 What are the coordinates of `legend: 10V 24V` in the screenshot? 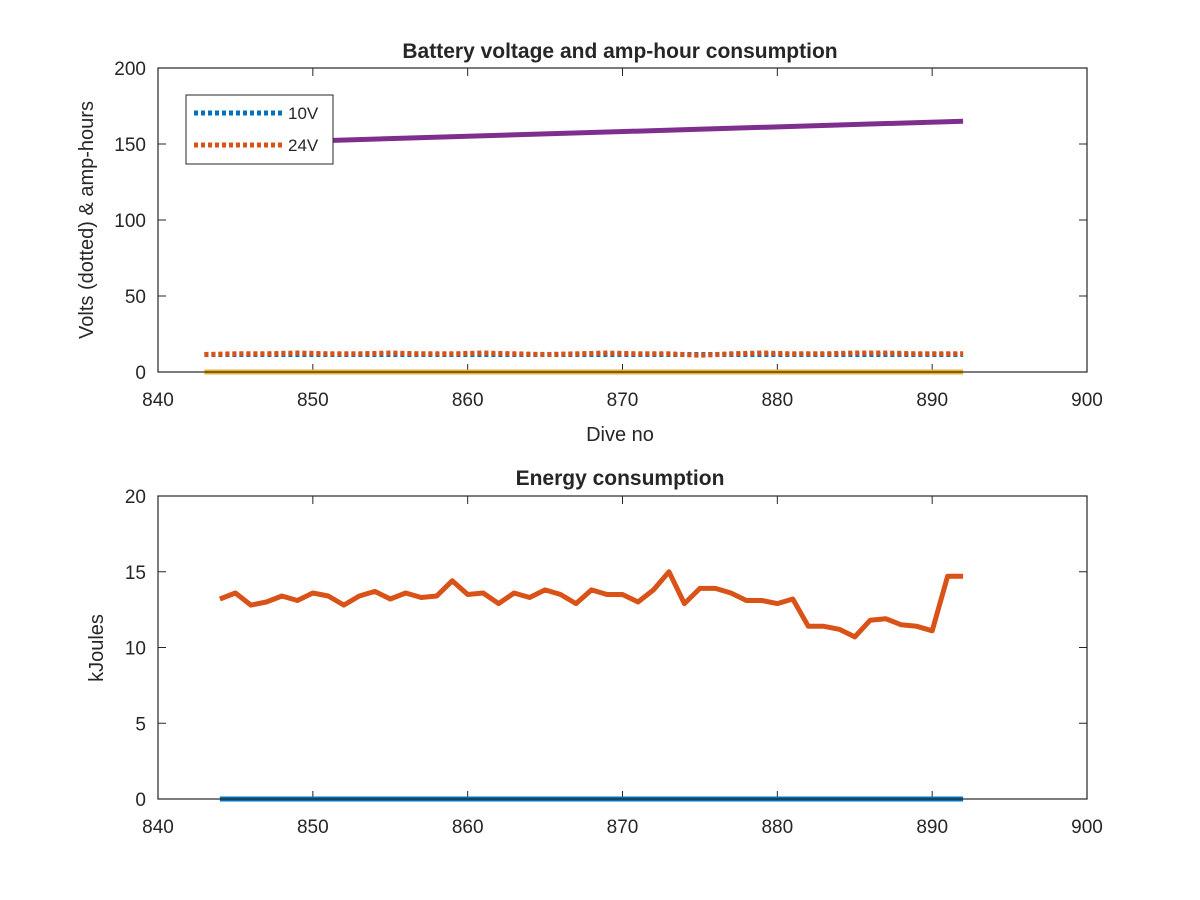 It's located at (259, 129).